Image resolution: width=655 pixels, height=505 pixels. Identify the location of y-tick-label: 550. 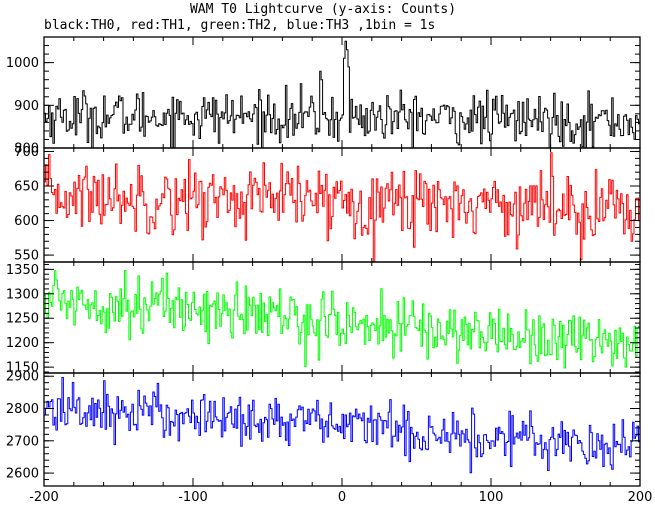
(26, 256).